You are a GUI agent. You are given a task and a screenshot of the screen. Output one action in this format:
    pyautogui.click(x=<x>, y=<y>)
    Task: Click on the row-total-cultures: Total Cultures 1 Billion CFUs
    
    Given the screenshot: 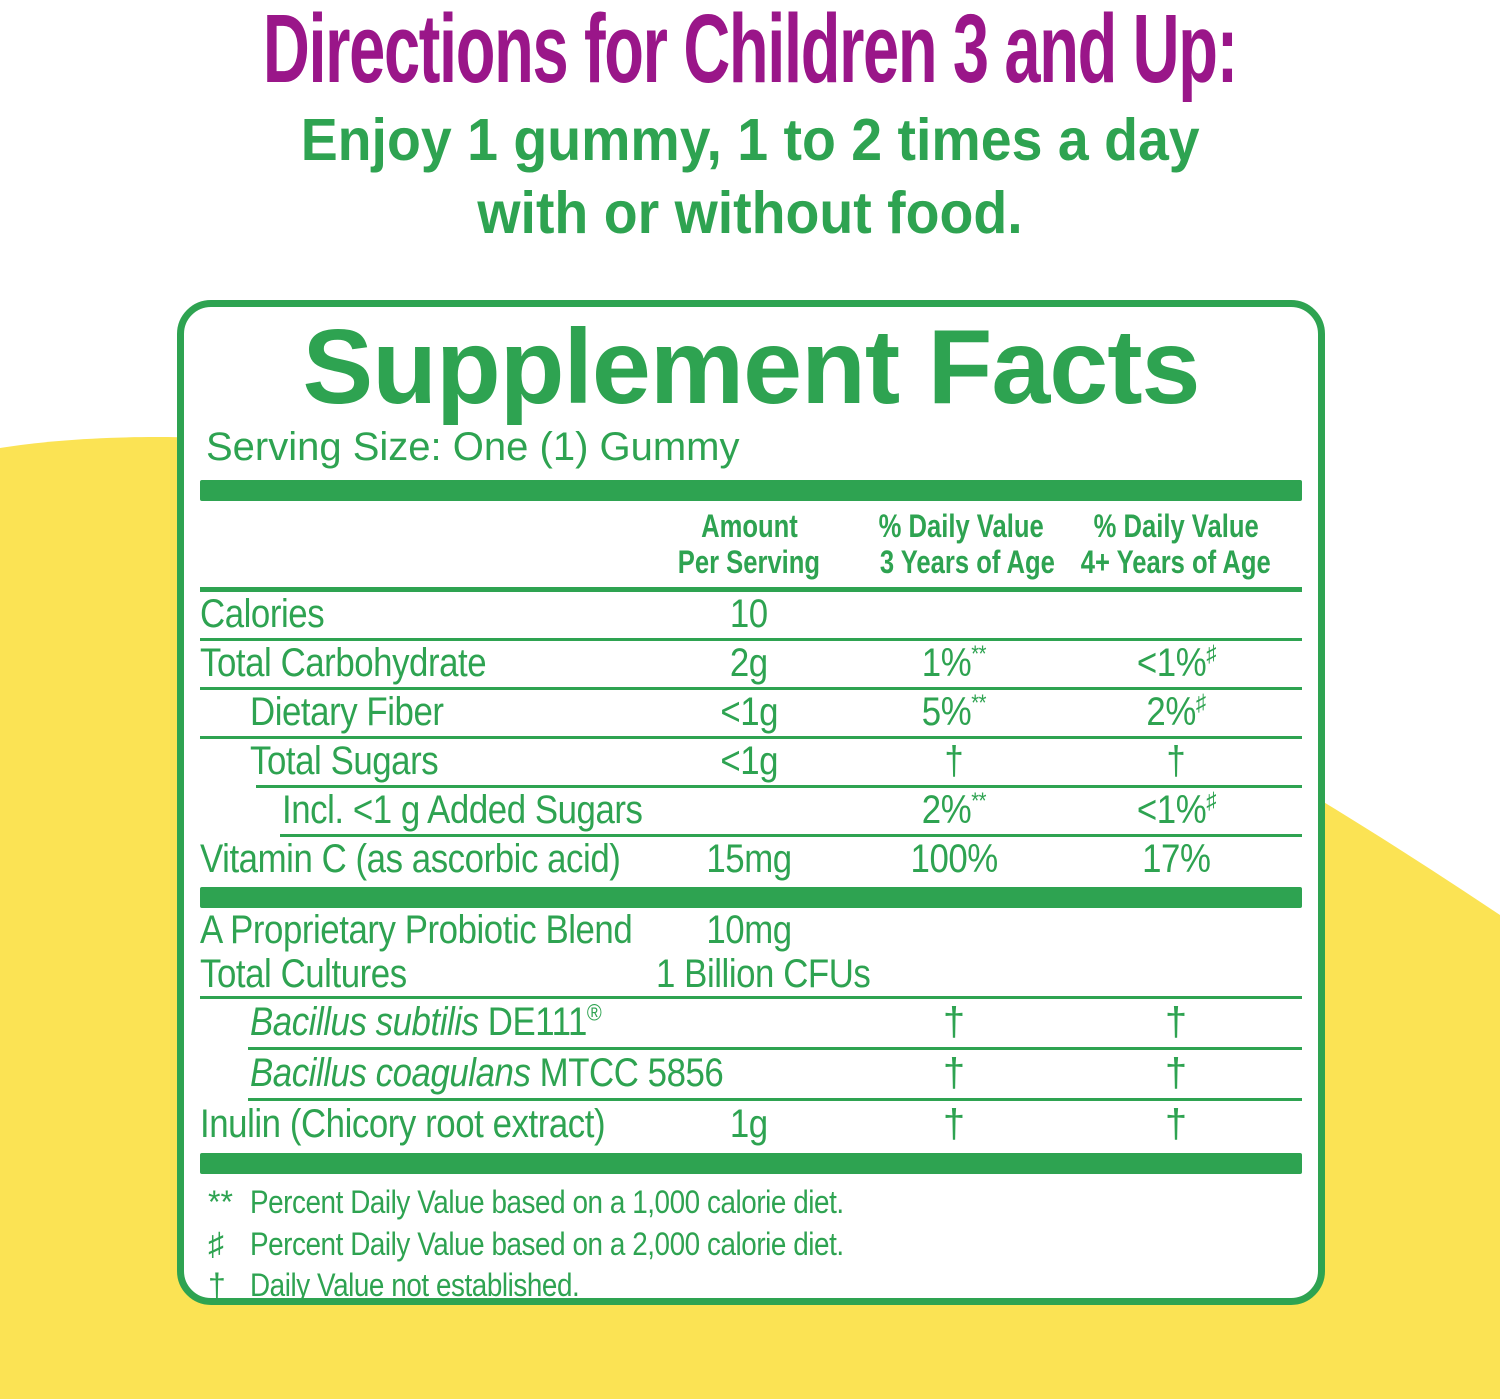 What is the action you would take?
    pyautogui.click(x=535, y=973)
    